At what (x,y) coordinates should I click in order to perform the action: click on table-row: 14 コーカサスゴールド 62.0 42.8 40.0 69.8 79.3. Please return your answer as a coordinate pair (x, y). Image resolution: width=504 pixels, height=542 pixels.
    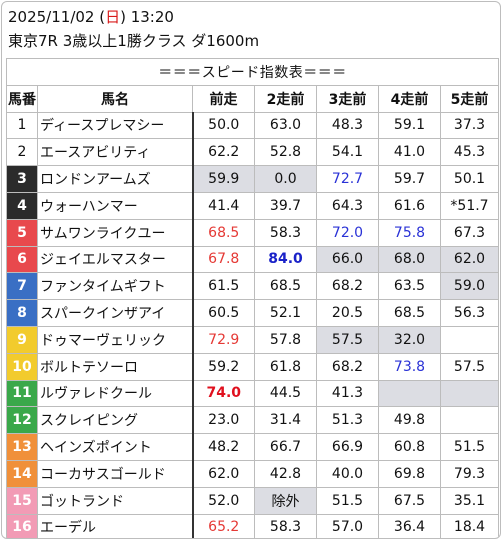
    Looking at the image, I should click on (252, 473).